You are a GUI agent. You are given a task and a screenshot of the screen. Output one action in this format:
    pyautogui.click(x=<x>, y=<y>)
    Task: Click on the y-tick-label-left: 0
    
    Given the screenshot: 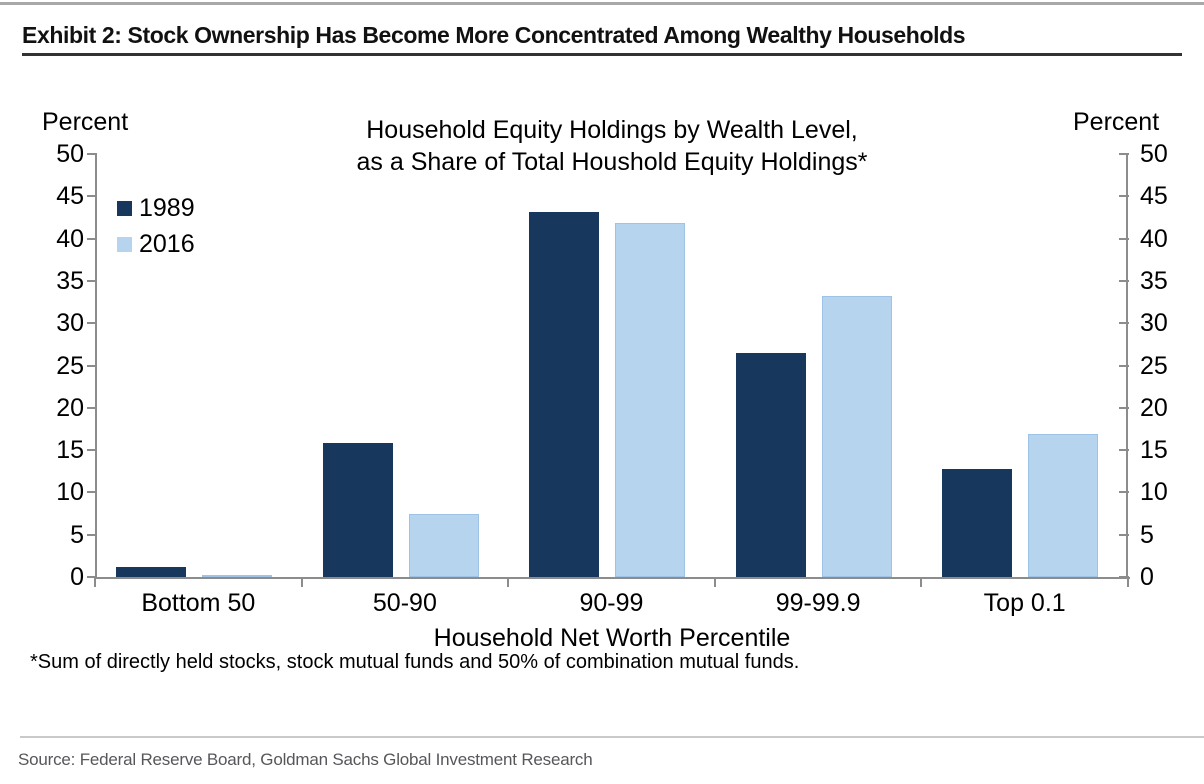 What is the action you would take?
    pyautogui.click(x=77, y=577)
    